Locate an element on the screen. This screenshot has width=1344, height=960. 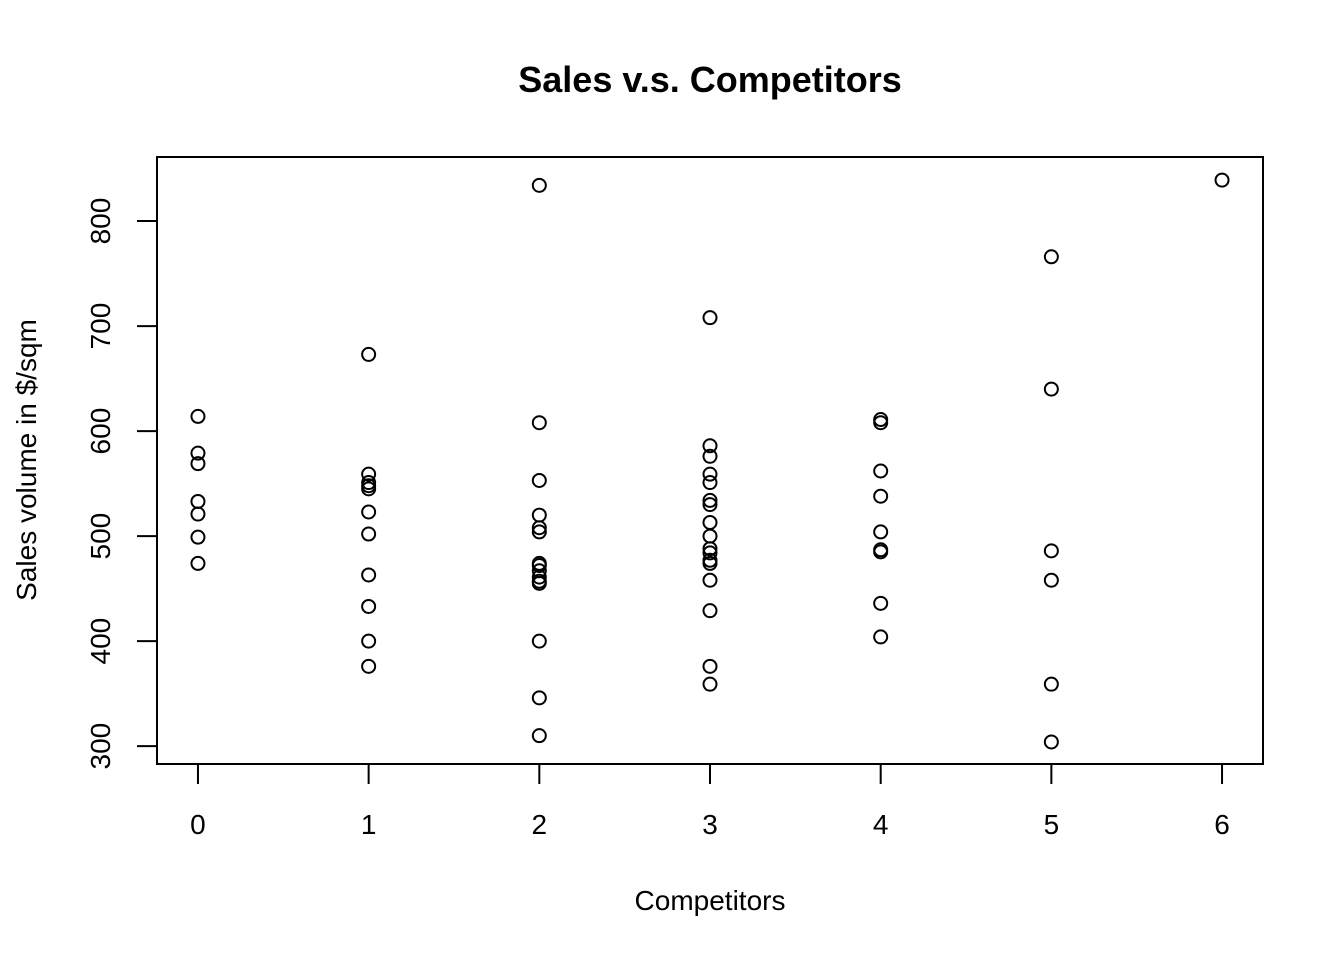
x-tick-label: 5 is located at coordinates (1052, 824).